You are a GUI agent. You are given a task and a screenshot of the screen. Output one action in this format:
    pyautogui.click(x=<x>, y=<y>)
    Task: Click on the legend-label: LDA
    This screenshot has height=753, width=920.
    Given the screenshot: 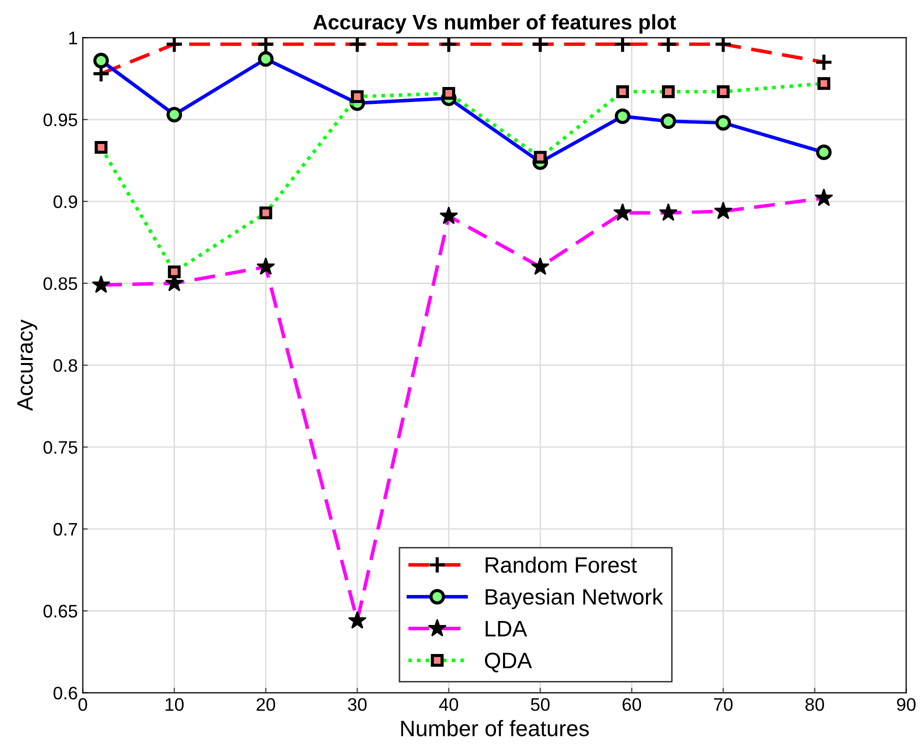 What is the action you would take?
    pyautogui.click(x=507, y=628)
    